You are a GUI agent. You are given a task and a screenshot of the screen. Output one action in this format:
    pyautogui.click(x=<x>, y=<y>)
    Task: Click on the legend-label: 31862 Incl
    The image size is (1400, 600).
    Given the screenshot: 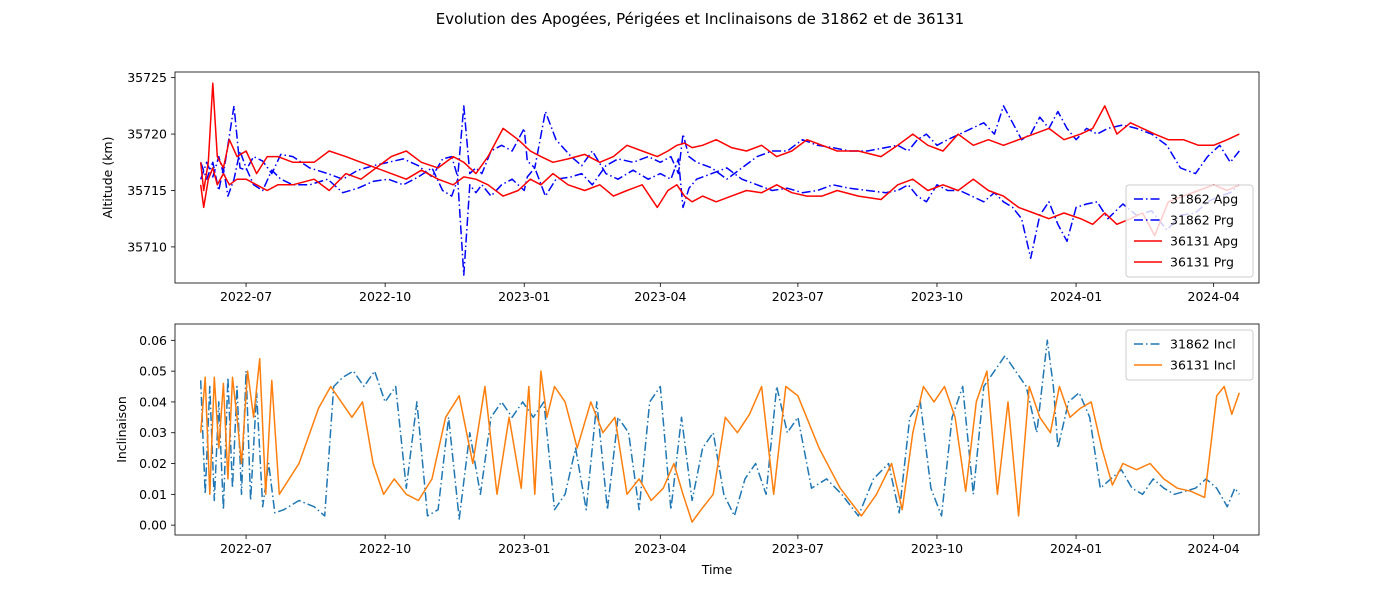 What is the action you would take?
    pyautogui.click(x=1203, y=344)
    